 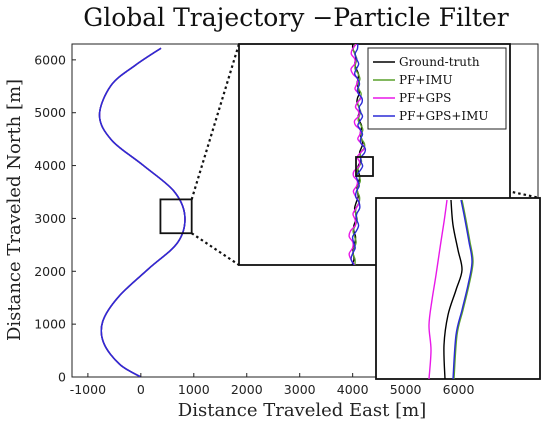 I want to click on y-tick-label: 3000, so click(x=50, y=218).